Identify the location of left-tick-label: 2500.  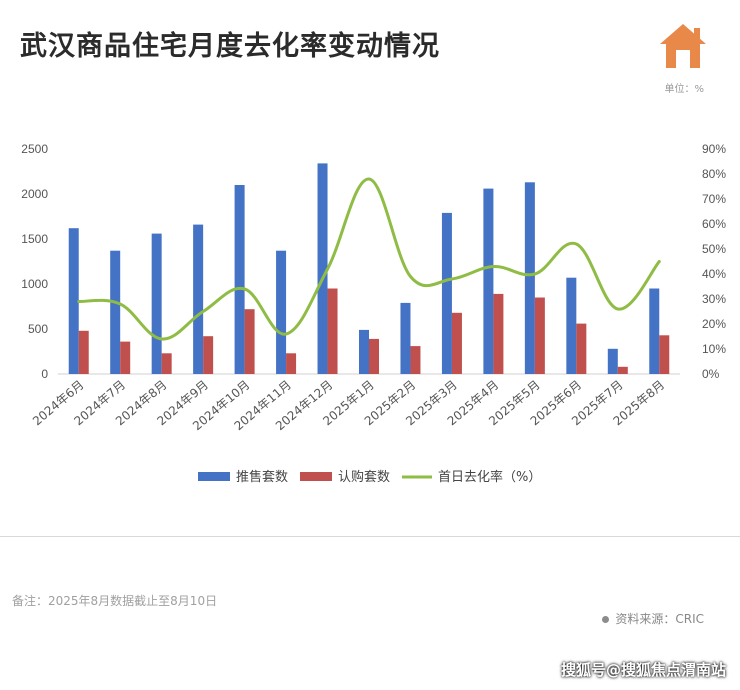
(34, 149).